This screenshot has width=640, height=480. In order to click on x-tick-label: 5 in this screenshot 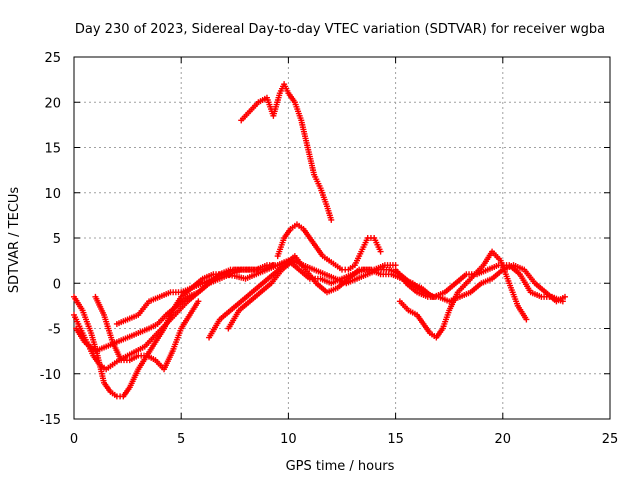, I will do `click(181, 439)`.